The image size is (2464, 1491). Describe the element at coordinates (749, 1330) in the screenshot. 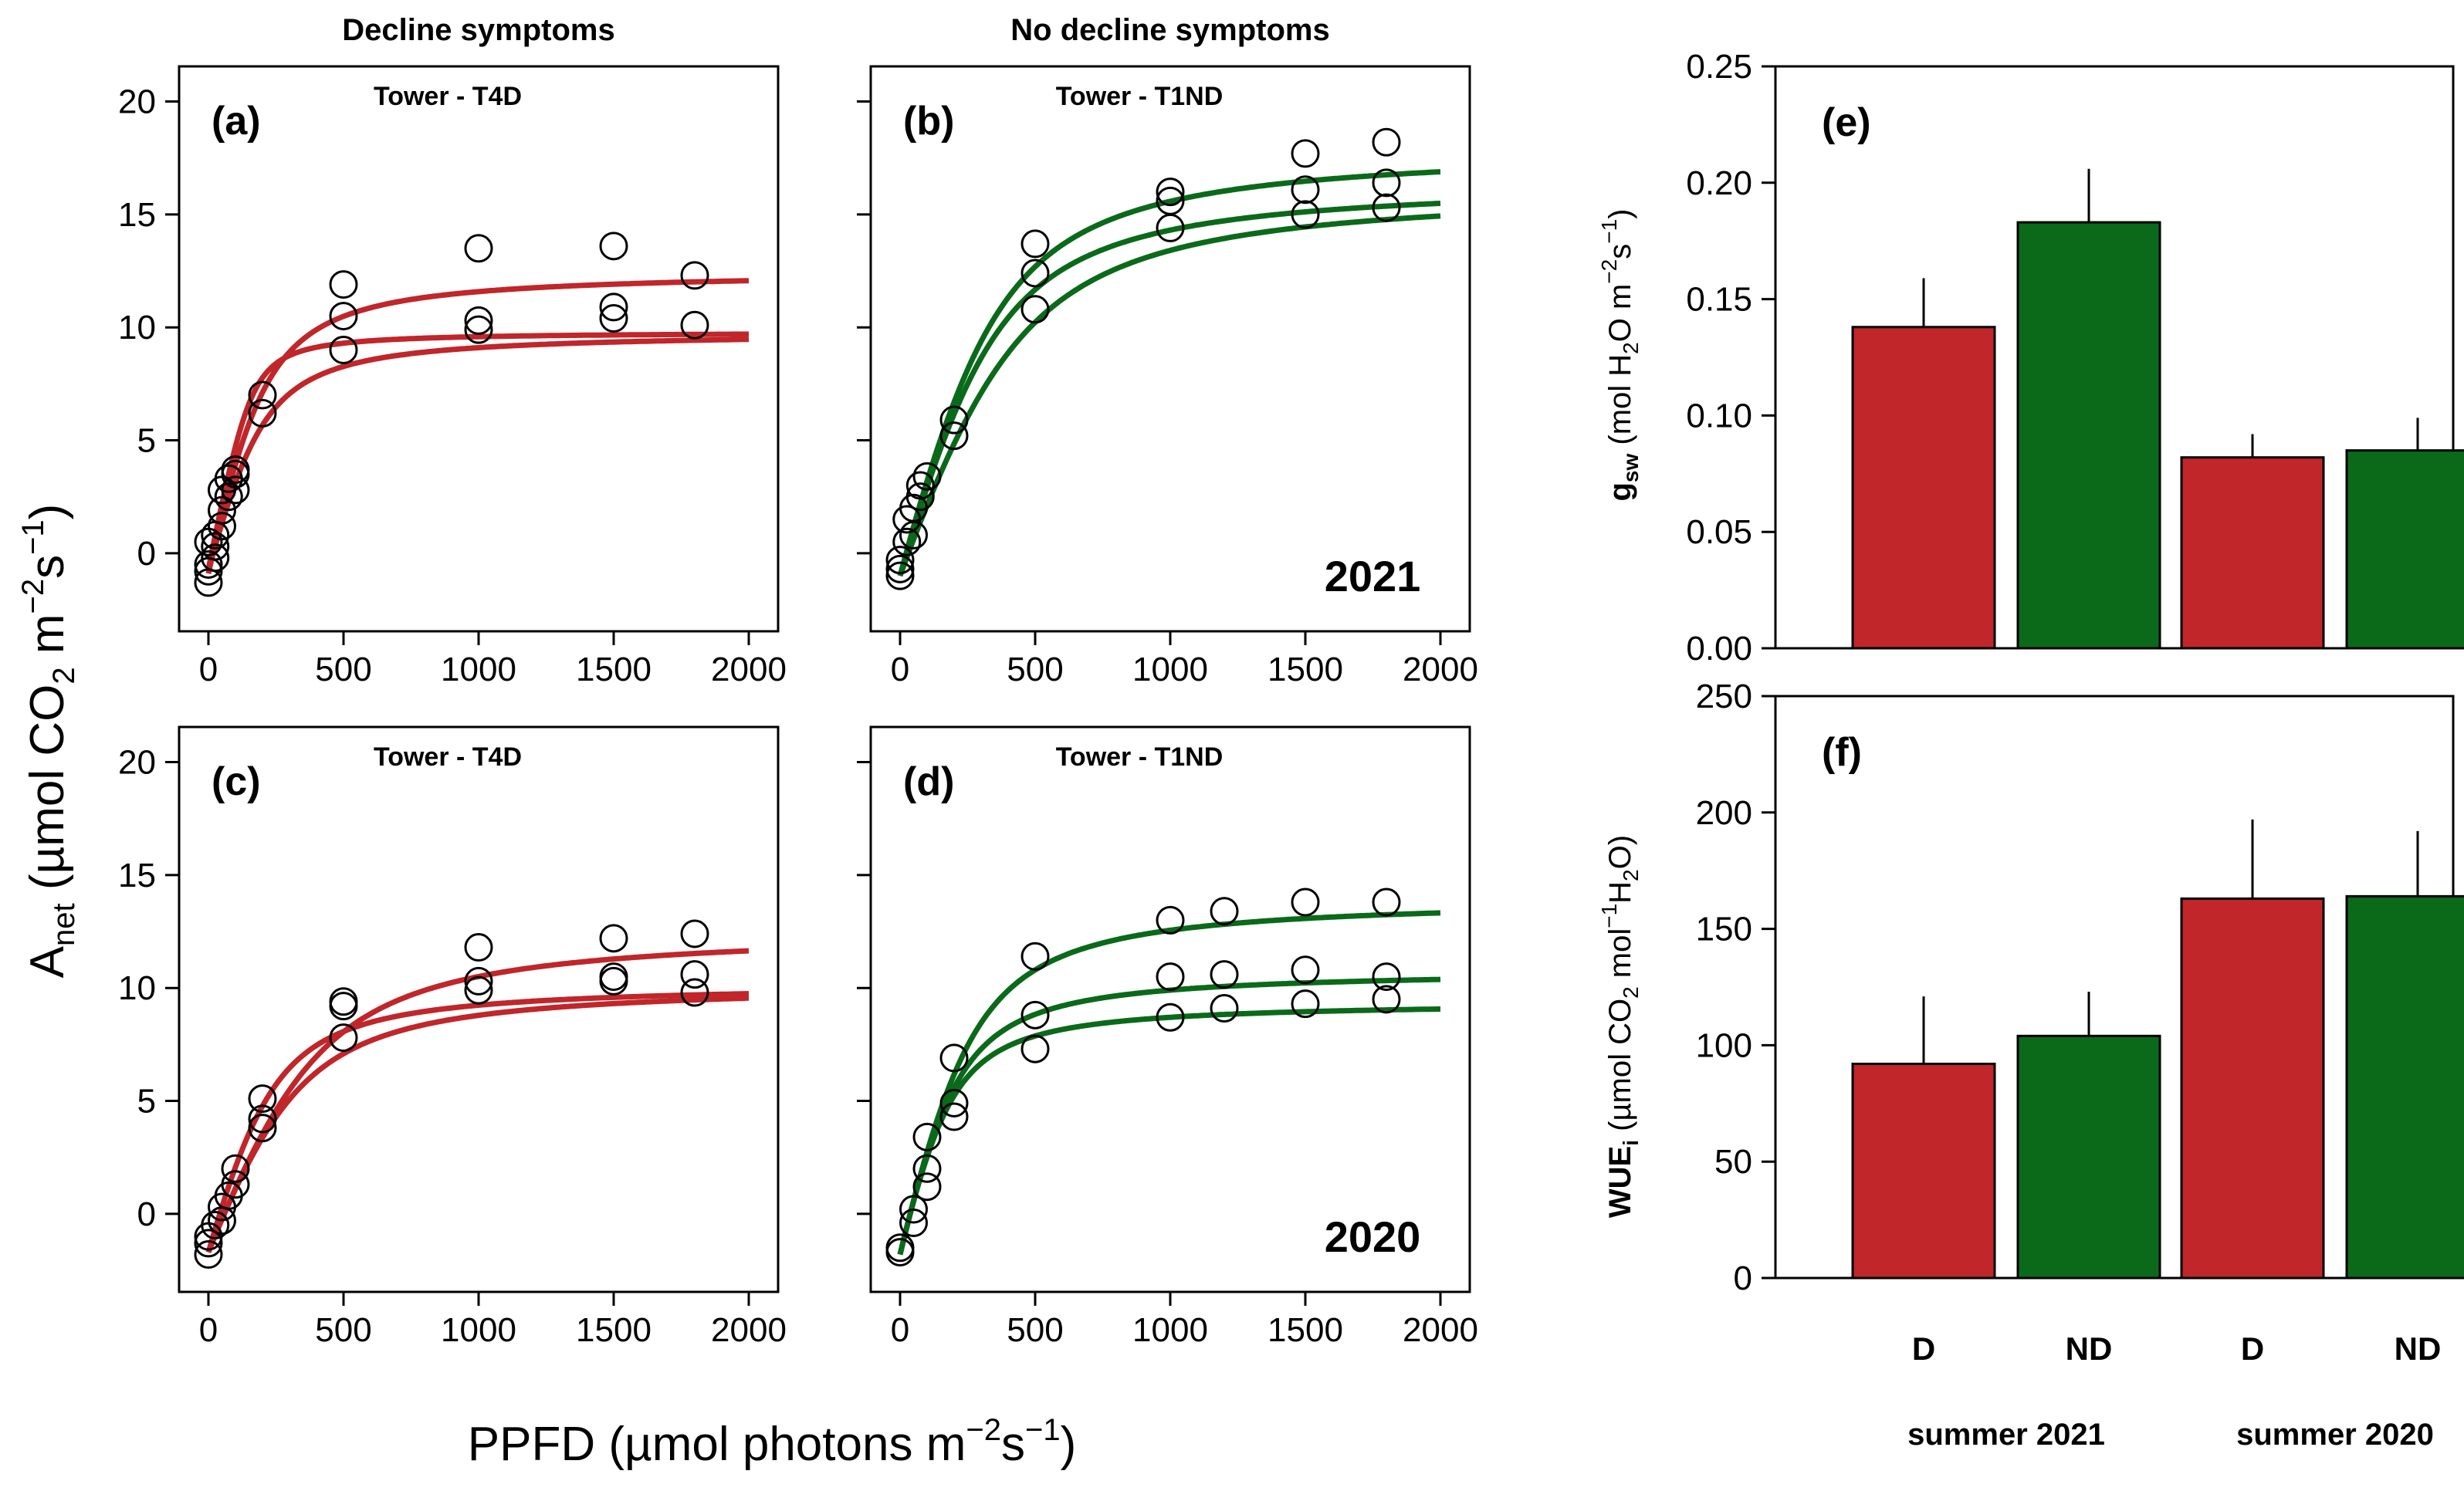

I see `x-tick-label: 2000` at that location.